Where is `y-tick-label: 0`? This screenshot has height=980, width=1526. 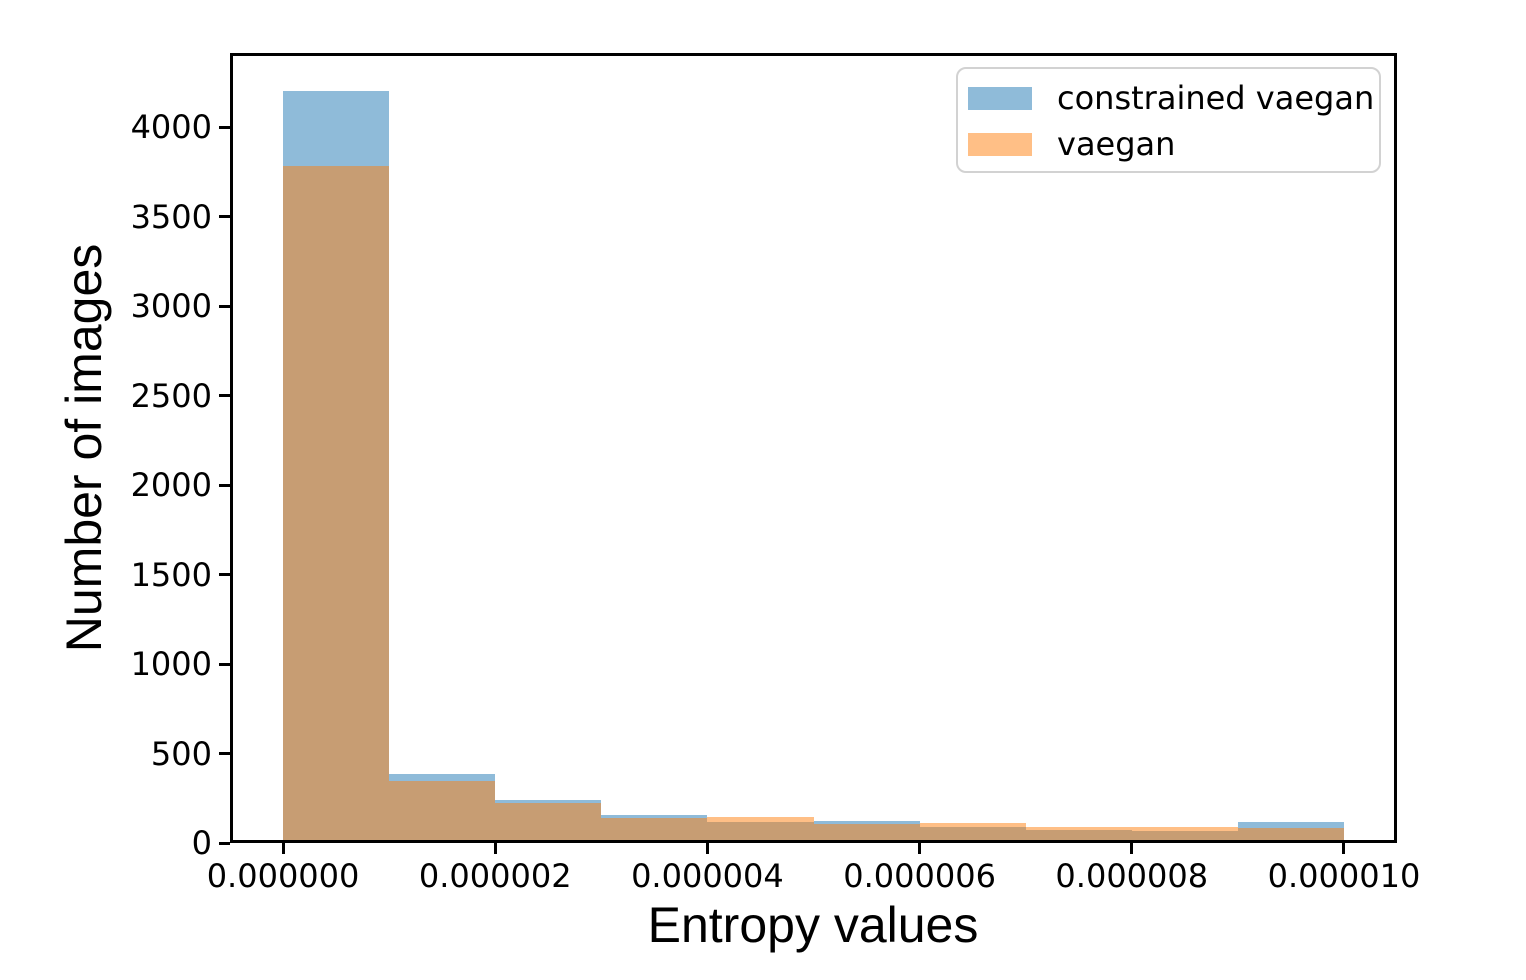
y-tick-label: 0 is located at coordinates (201, 843).